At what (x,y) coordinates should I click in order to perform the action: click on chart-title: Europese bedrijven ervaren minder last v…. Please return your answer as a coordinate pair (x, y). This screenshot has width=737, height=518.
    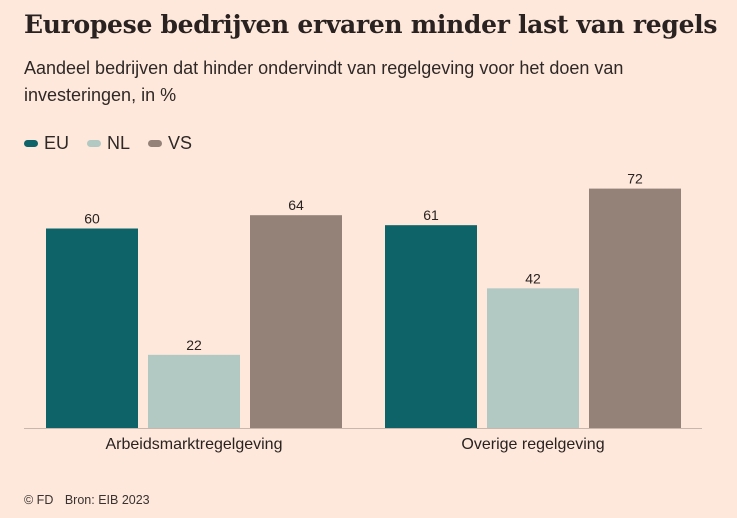
    Looking at the image, I should click on (371, 24).